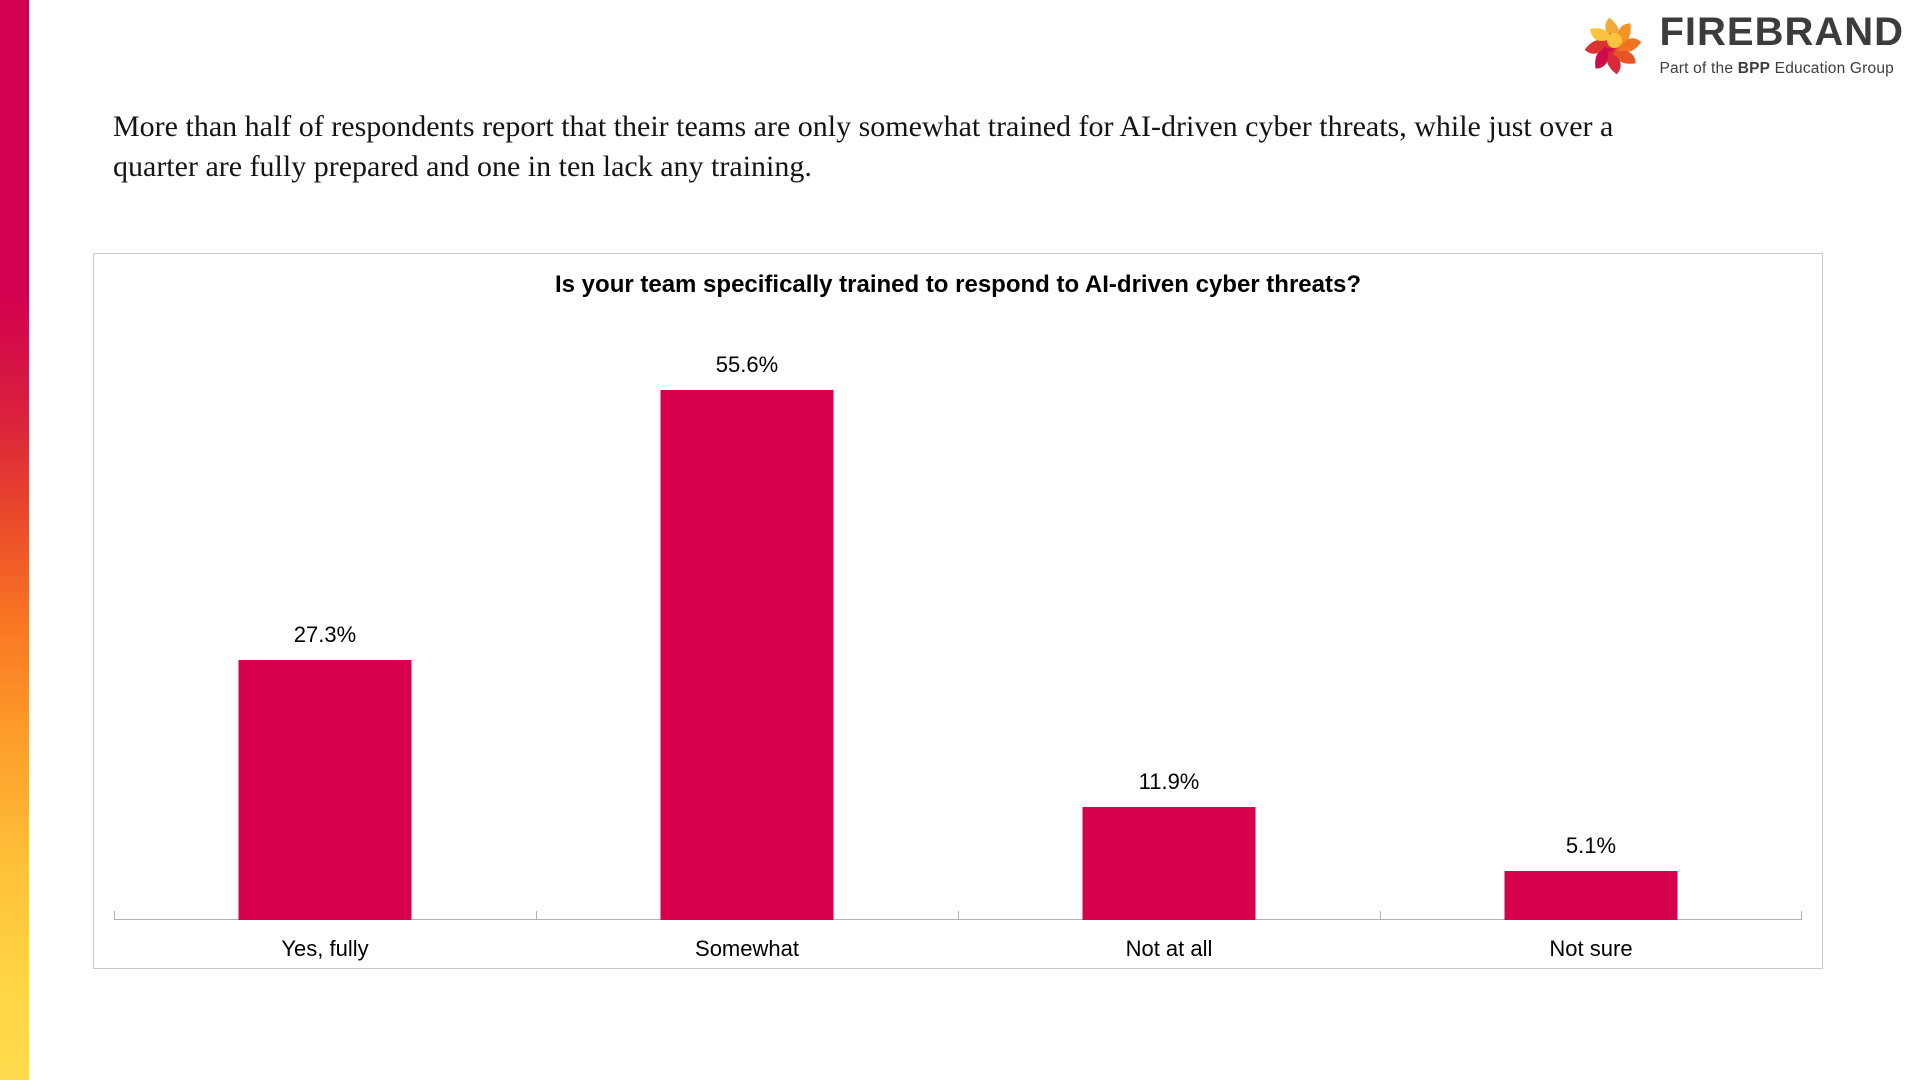  I want to click on firebrand-swirl-icon, so click(1613, 46).